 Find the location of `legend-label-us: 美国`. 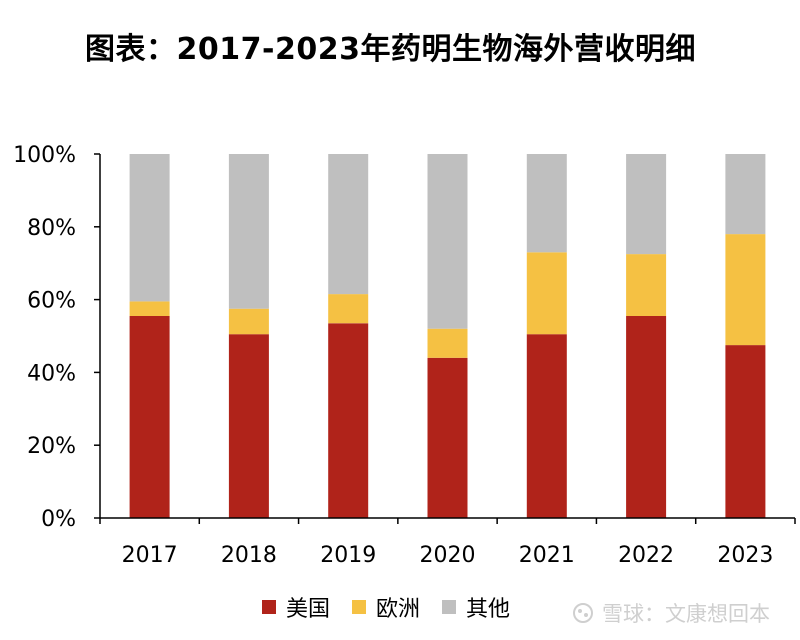

legend-label-us: 美国 is located at coordinates (308, 609).